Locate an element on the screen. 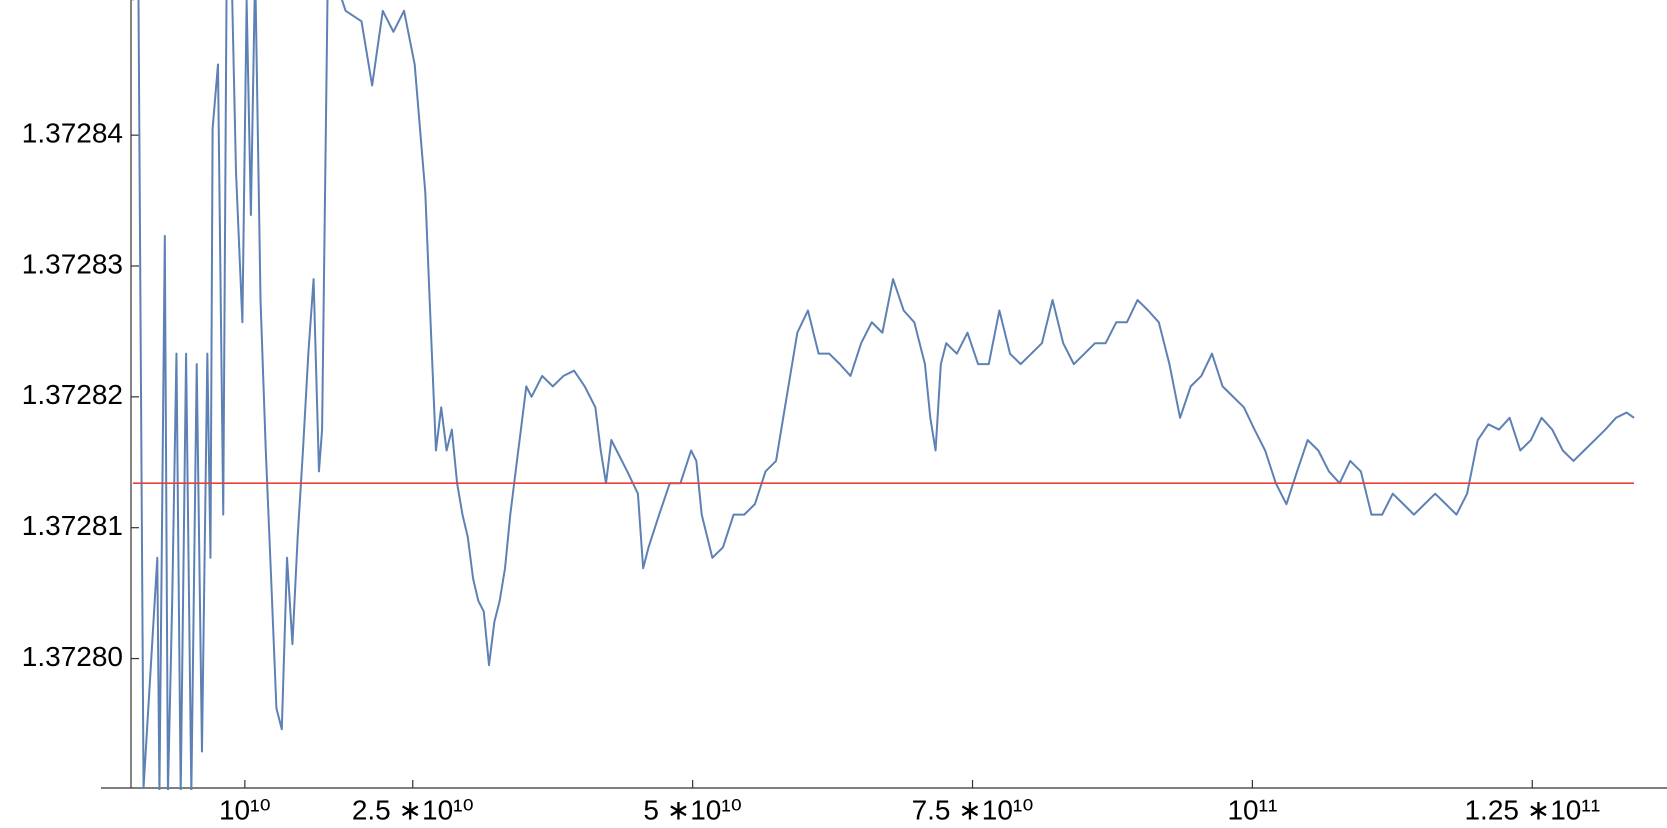  x-tick-label: 10¹⁰ is located at coordinates (245, 809).